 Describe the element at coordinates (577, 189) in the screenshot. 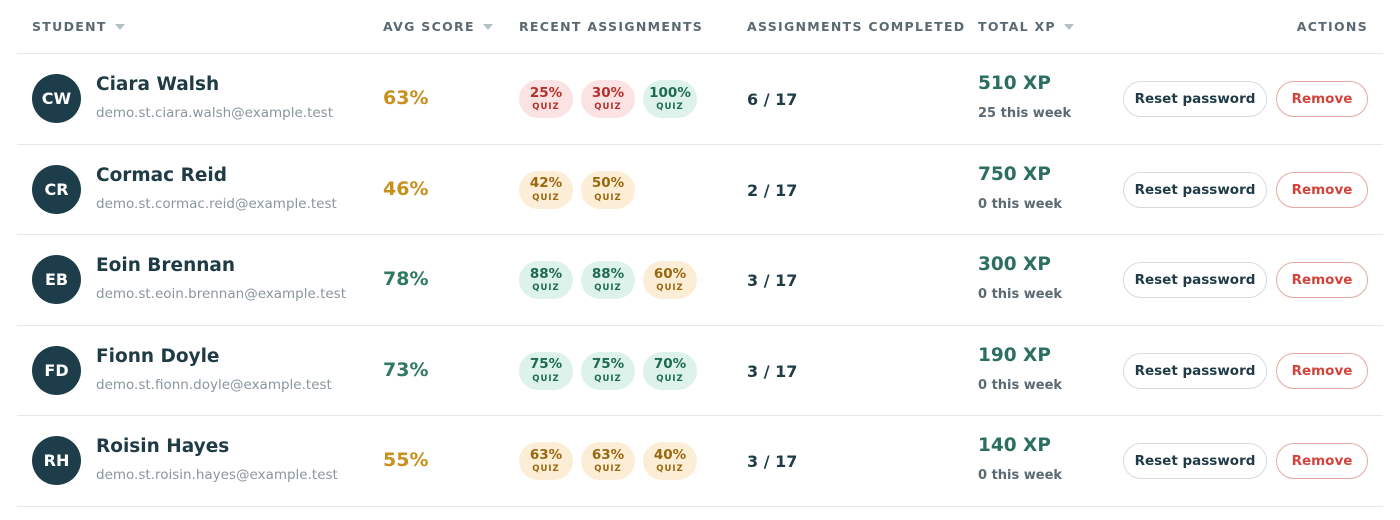

I see `recent-assignments: 42% QUIZ 50% QUIZ` at that location.